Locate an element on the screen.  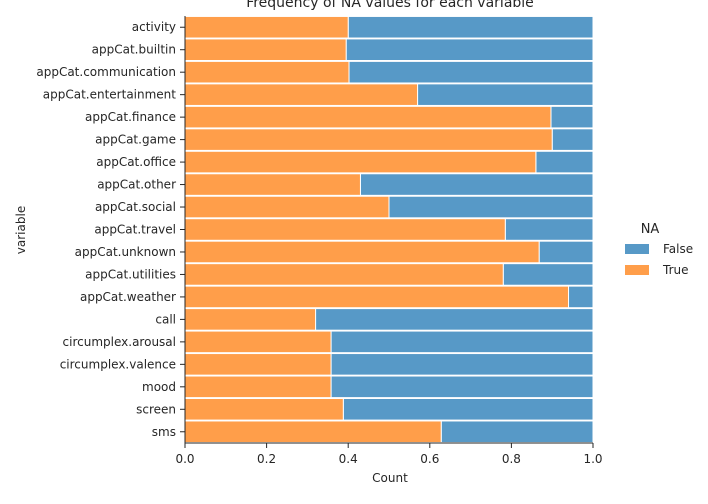
x-tick-label: 0.6 is located at coordinates (429, 459).